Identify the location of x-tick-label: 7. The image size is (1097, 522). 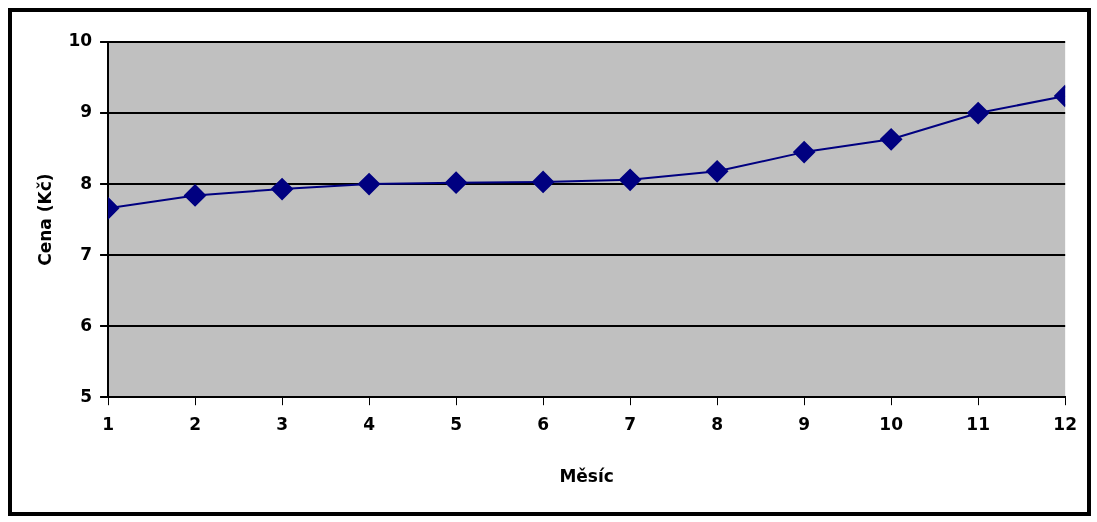
(630, 423).